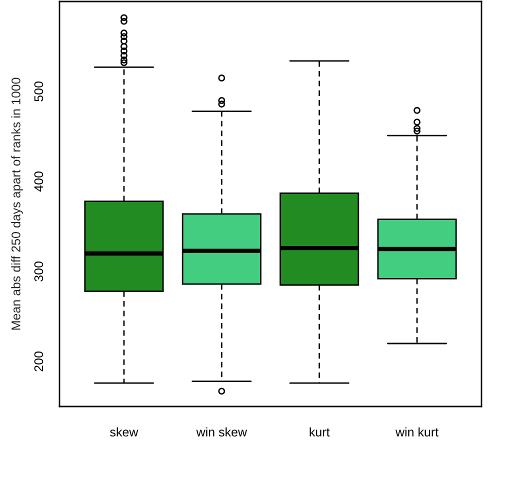 This screenshot has height=480, width=512. Describe the element at coordinates (39, 362) in the screenshot. I see `y-tick-label: 200` at that location.